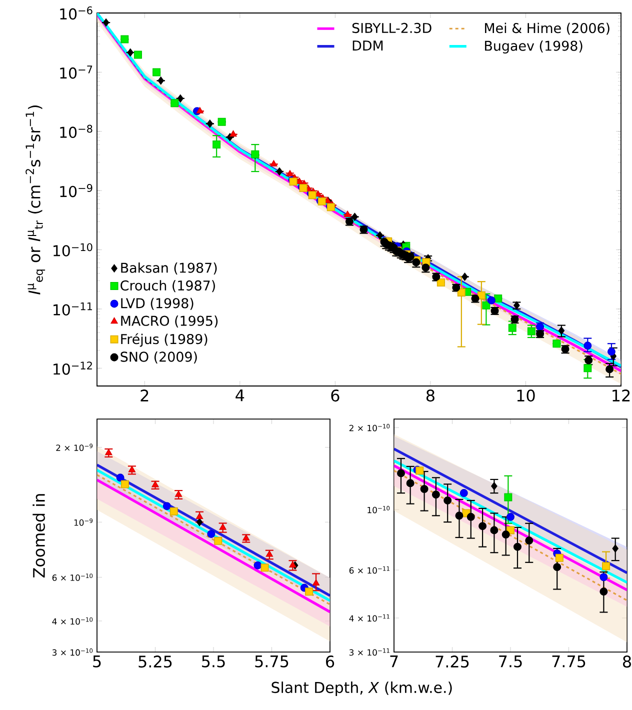 The width and height of the screenshot is (632, 710). I want to click on y-tick-label: 10$^{−12}$, so click(73, 368).